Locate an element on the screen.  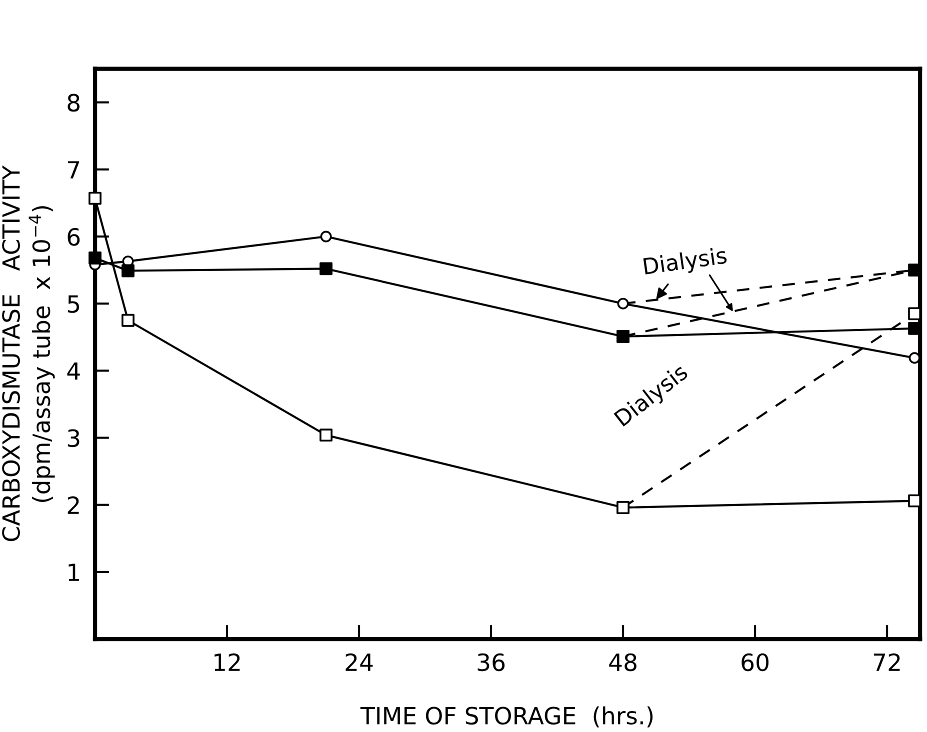
x-axis-title: TIME OF STORAGE (hrs.) is located at coordinates (506, 717).